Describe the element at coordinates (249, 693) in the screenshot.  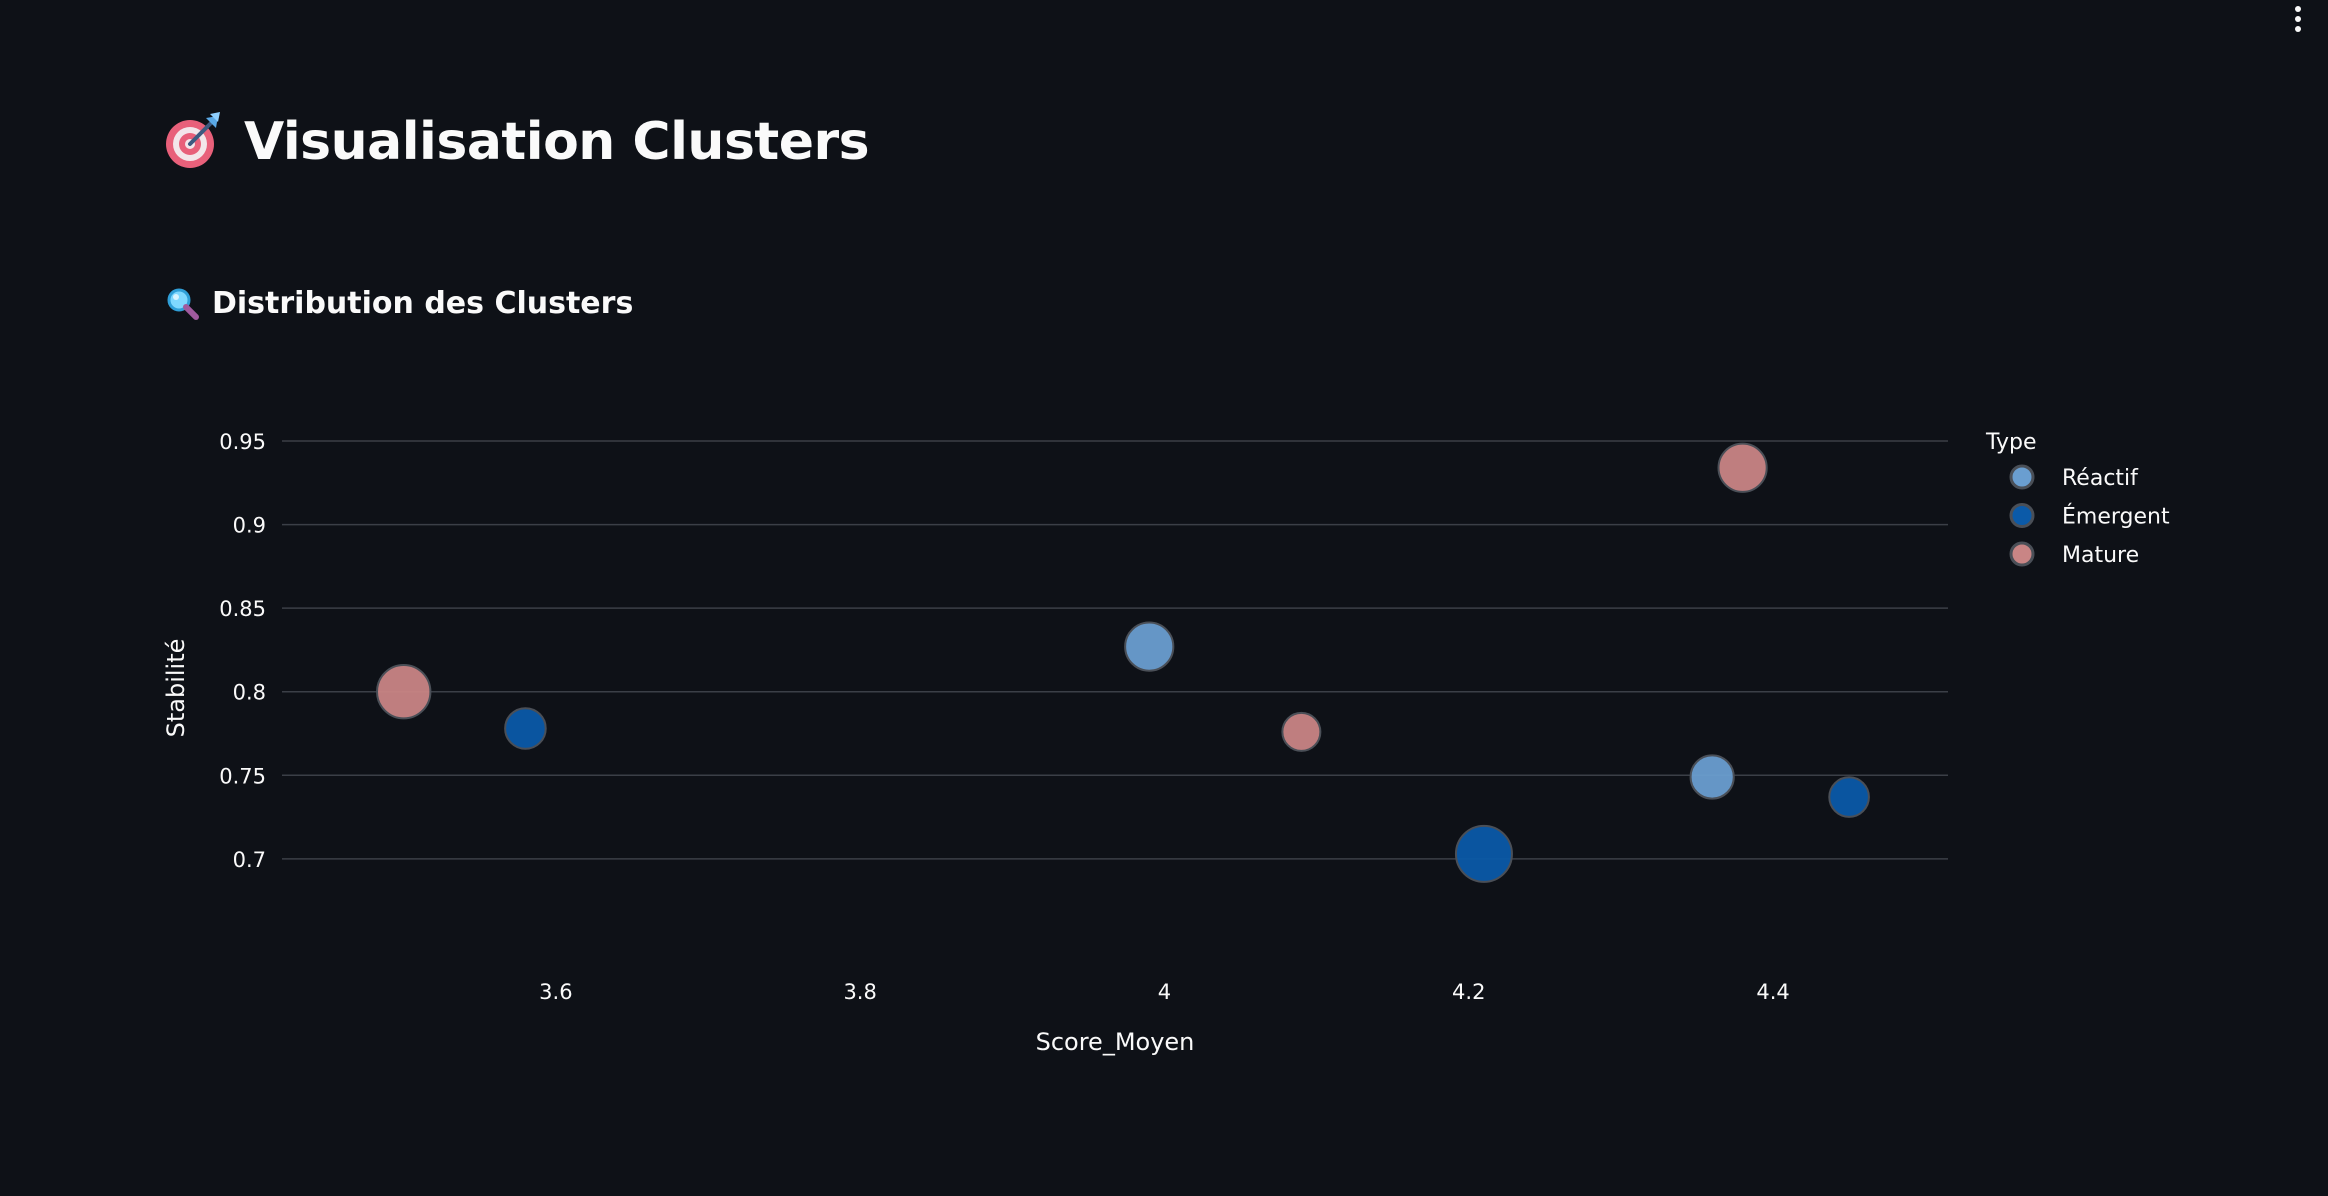
I see `y-tick-label: 0.8` at that location.